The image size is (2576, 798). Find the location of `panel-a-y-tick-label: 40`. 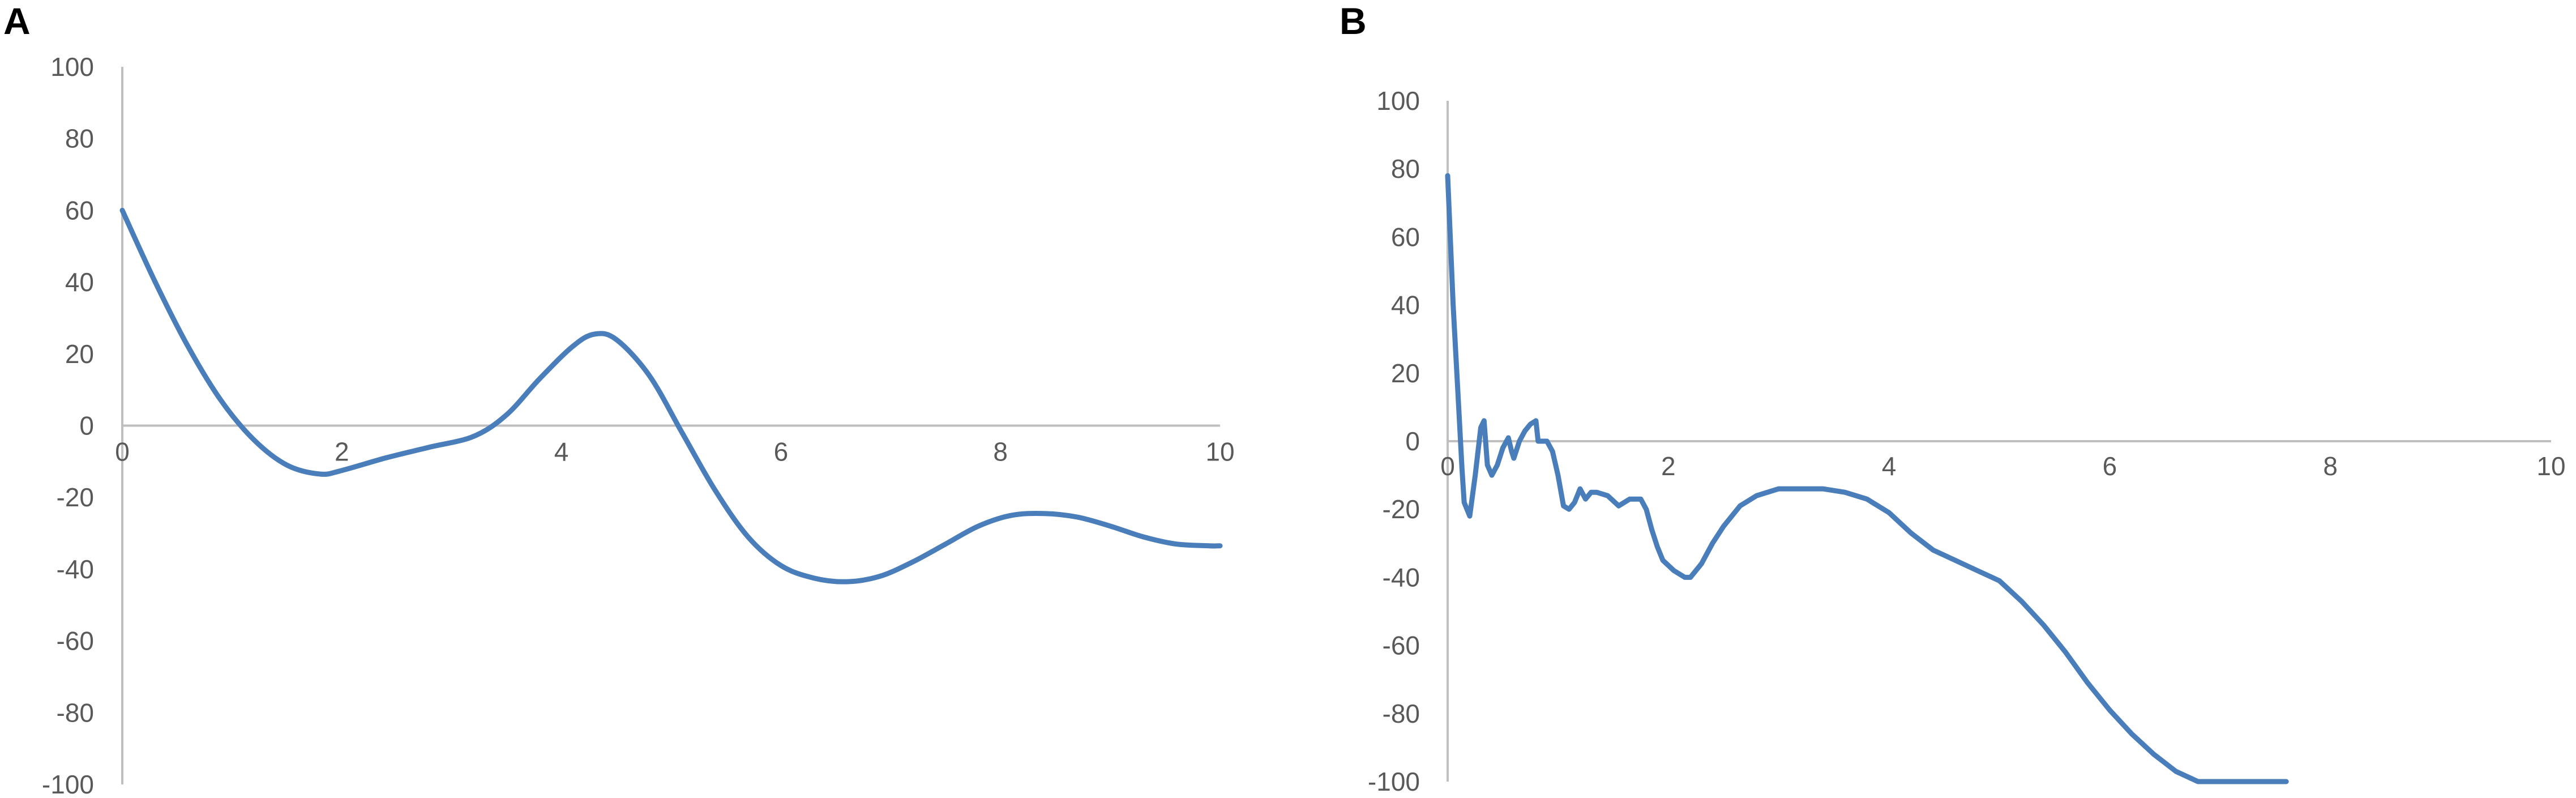

panel-a-y-tick-label: 40 is located at coordinates (79, 282).